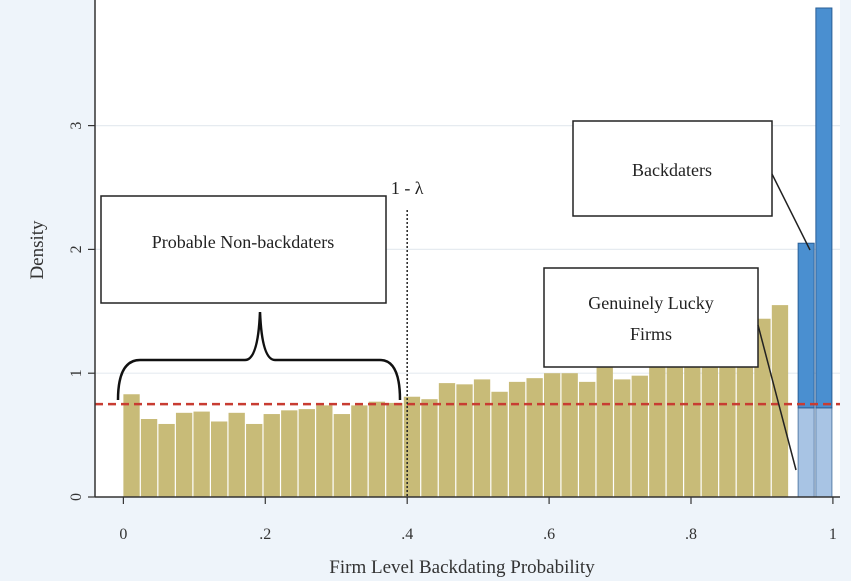 This screenshot has width=851, height=581. Describe the element at coordinates (650, 303) in the screenshot. I see `annotation-lucky-firms-line1: Genuinely Lucky` at that location.